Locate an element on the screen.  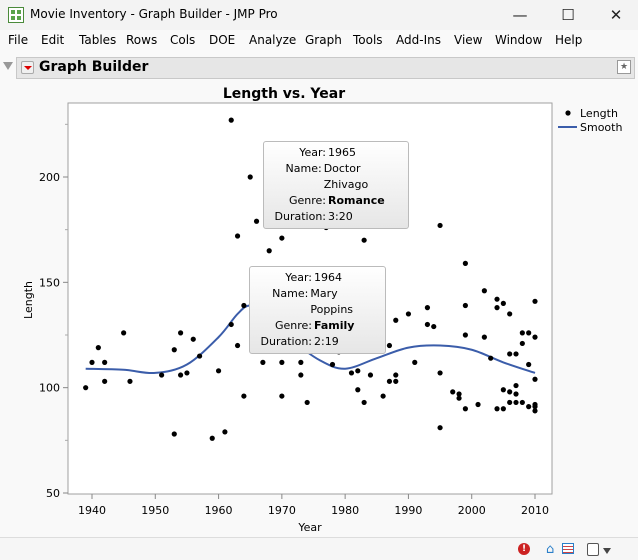
menu-view: View is located at coordinates (468, 40).